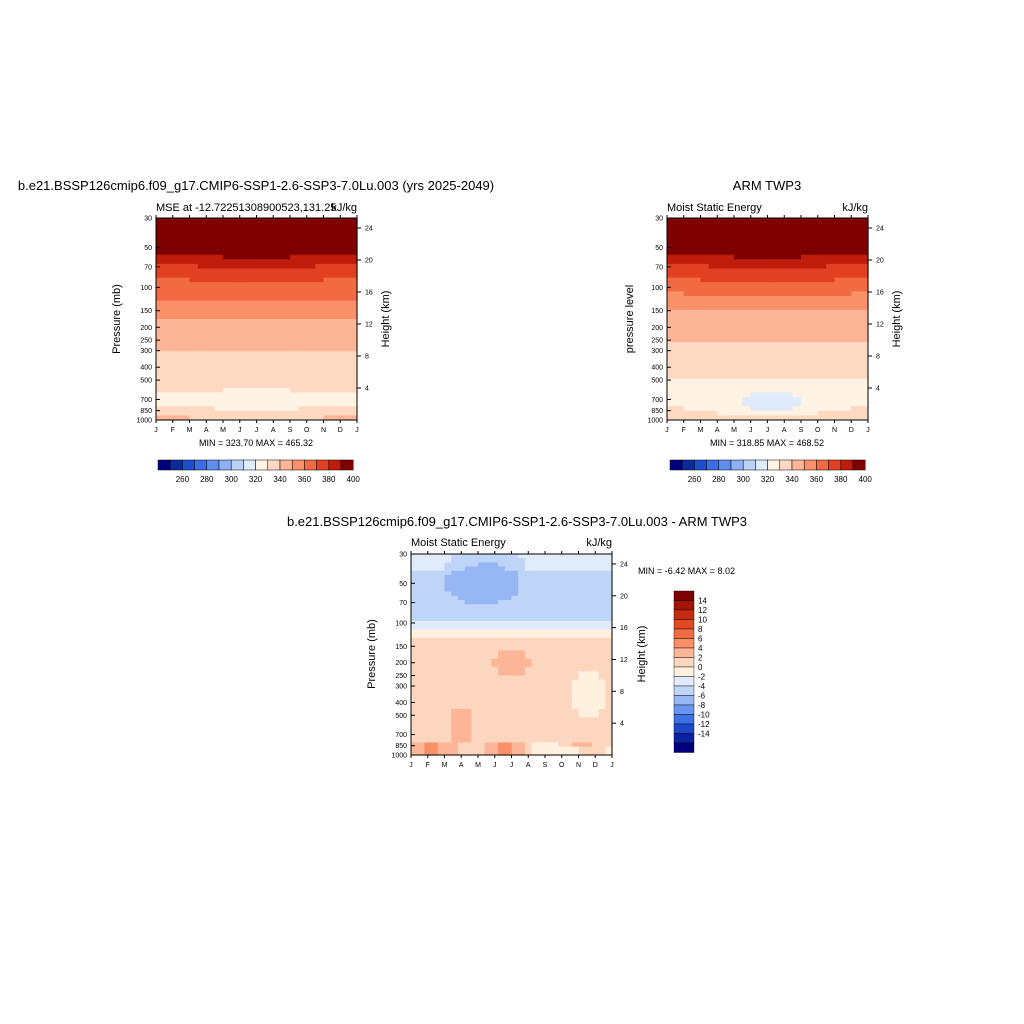 This screenshot has width=1024, height=1024. Describe the element at coordinates (657, 381) in the screenshot. I see `y-tick-label: 500` at that location.